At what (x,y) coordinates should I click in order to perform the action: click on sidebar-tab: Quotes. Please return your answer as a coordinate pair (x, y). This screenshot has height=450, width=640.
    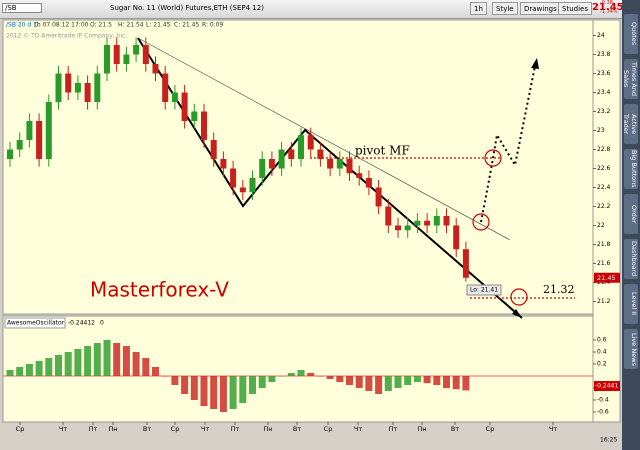
    Looking at the image, I should click on (631, 34).